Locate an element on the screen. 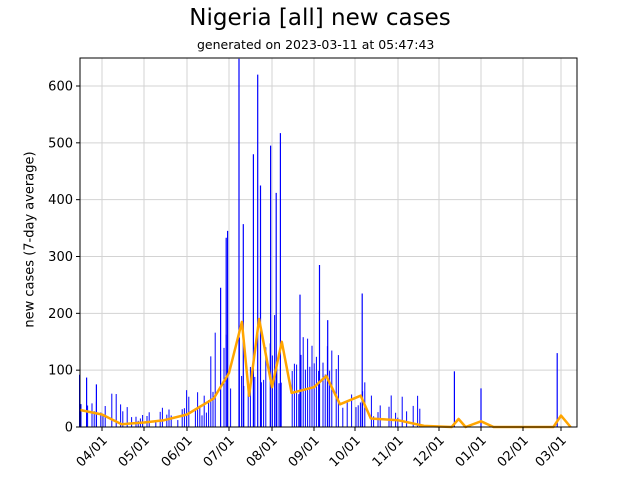  svg-text: 500 is located at coordinates (60, 143).